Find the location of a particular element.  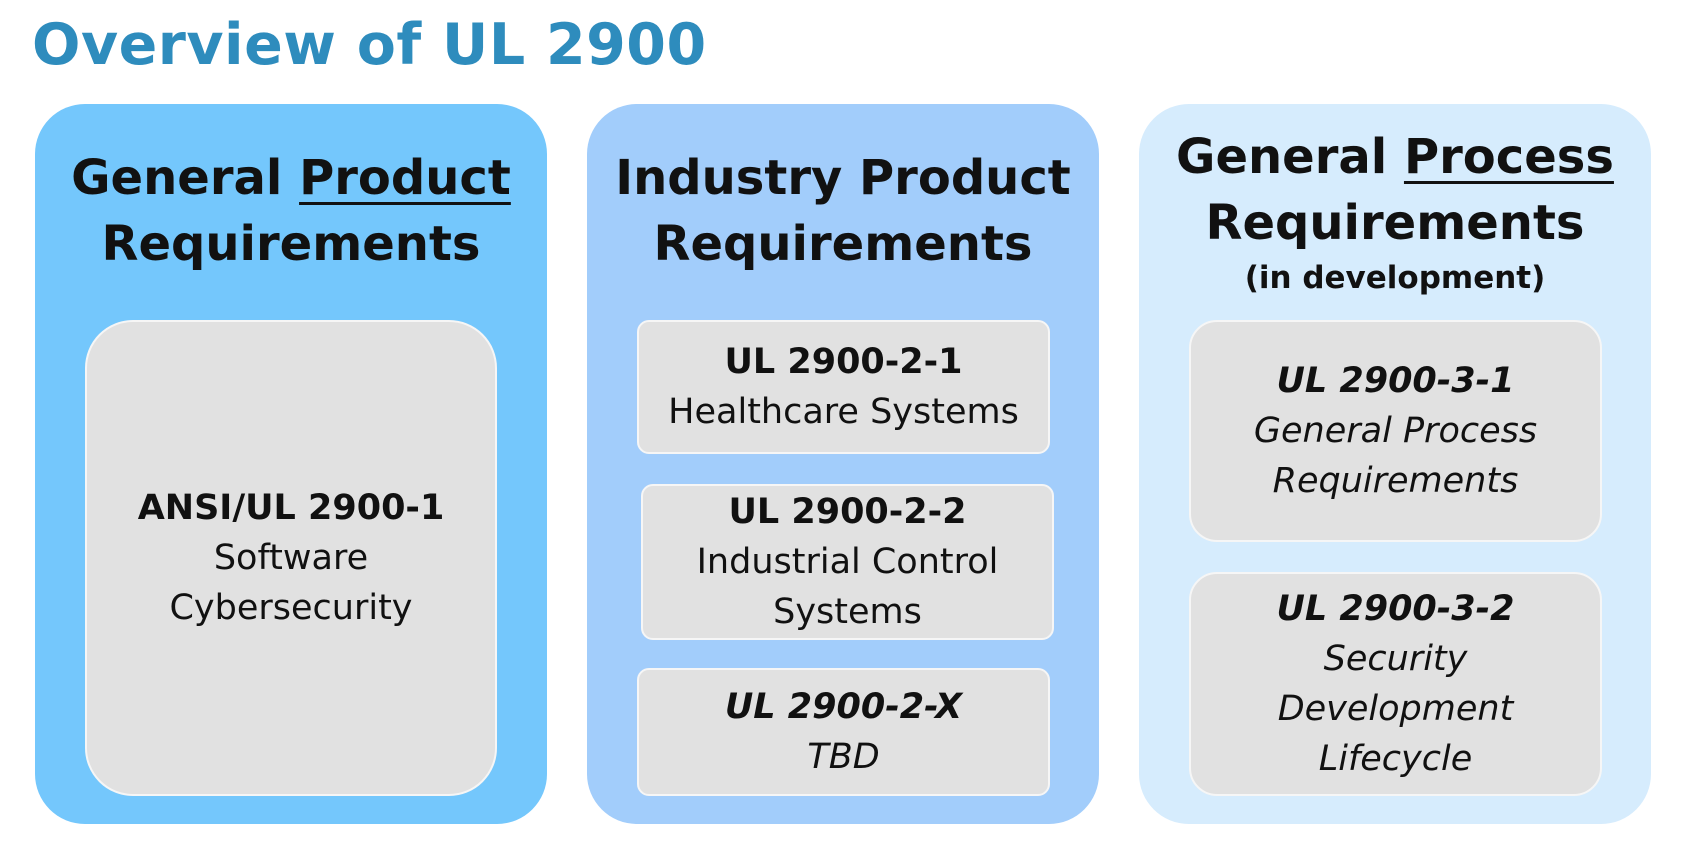

card-code: UL 2900-2-2 is located at coordinates (847, 512).